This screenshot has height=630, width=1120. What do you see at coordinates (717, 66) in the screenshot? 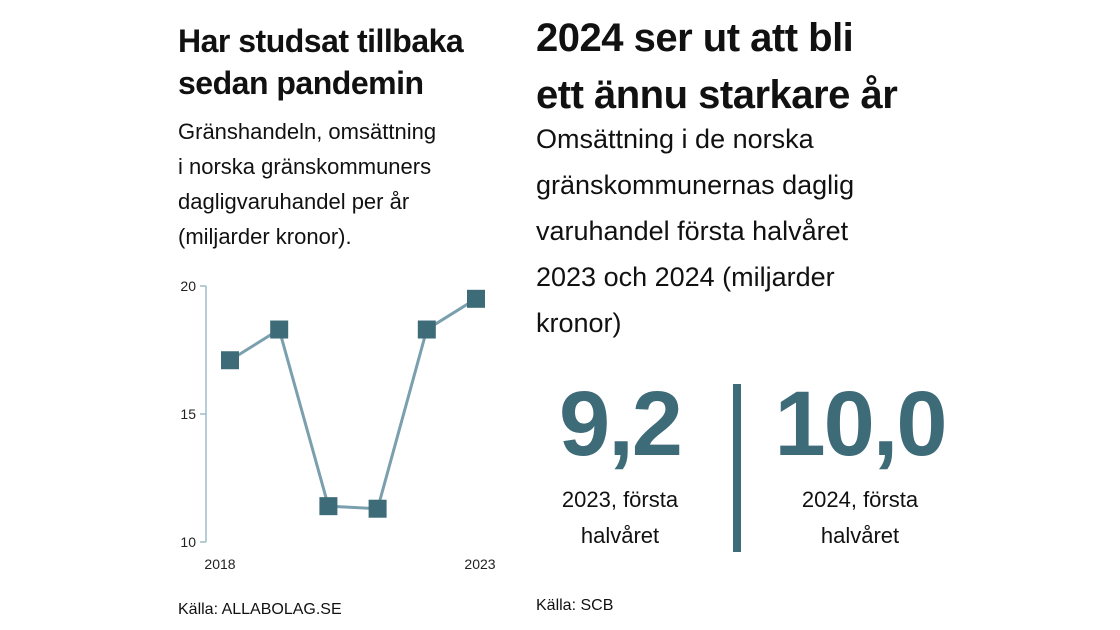
I see `right-title: 2024 ser ut att bli ett ännu starkare år` at bounding box center [717, 66].